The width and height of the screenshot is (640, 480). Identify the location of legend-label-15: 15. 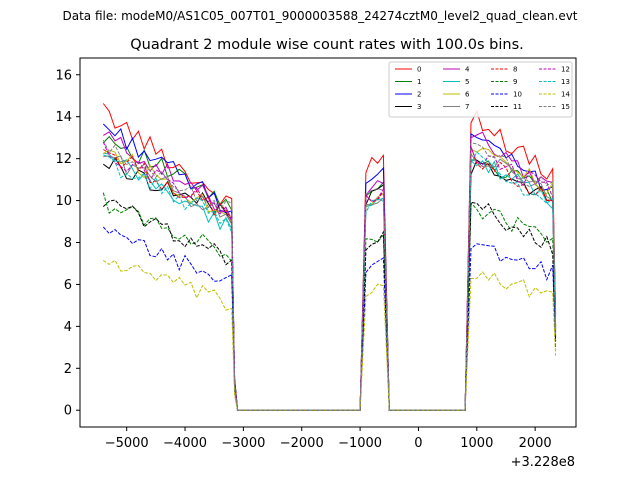
(565, 107).